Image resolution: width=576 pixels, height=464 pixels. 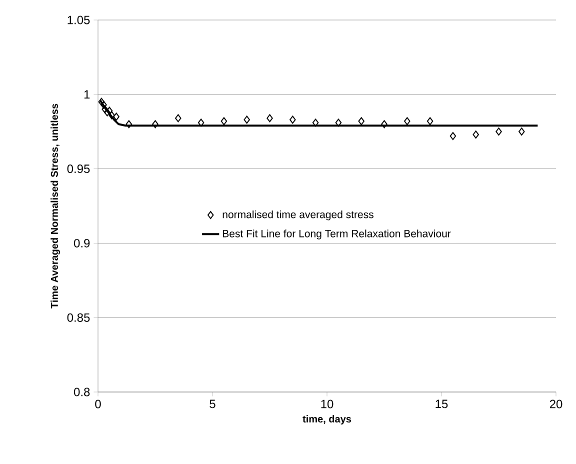 I want to click on y-tick-label: 0.8, so click(x=82, y=392).